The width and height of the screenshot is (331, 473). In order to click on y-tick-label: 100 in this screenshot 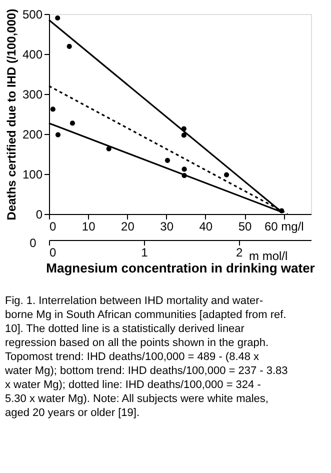, I will do `click(32, 175)`.